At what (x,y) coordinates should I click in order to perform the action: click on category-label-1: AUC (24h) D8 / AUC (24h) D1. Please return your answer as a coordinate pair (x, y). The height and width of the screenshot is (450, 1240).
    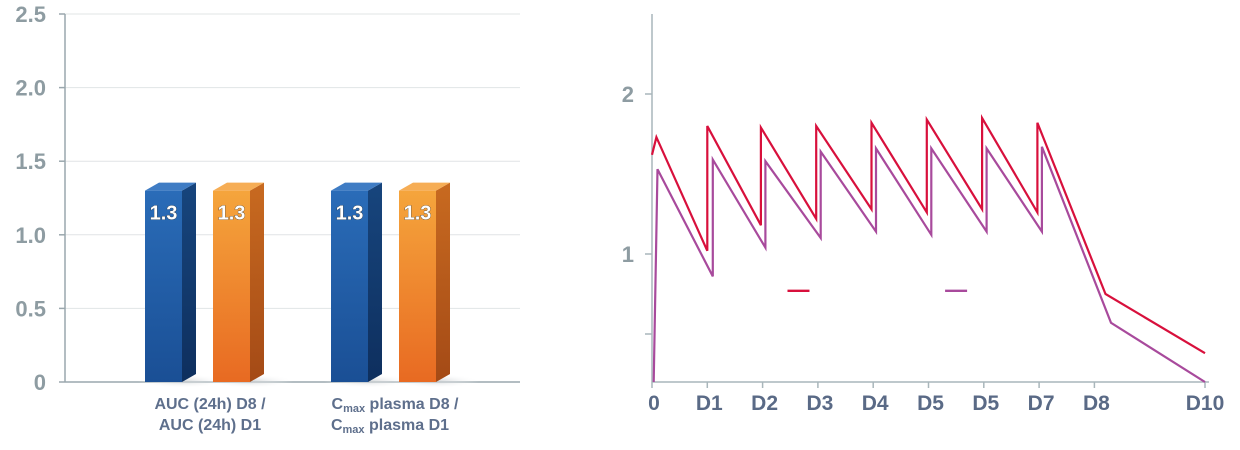
    Looking at the image, I should click on (210, 415).